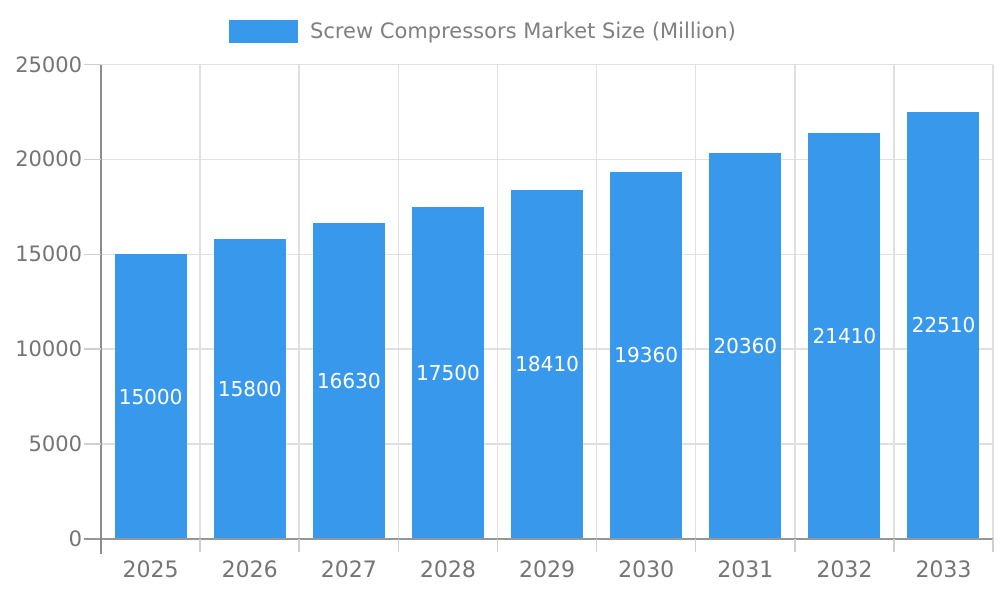  Describe the element at coordinates (48, 349) in the screenshot. I see `y-tick-label: 10000` at that location.